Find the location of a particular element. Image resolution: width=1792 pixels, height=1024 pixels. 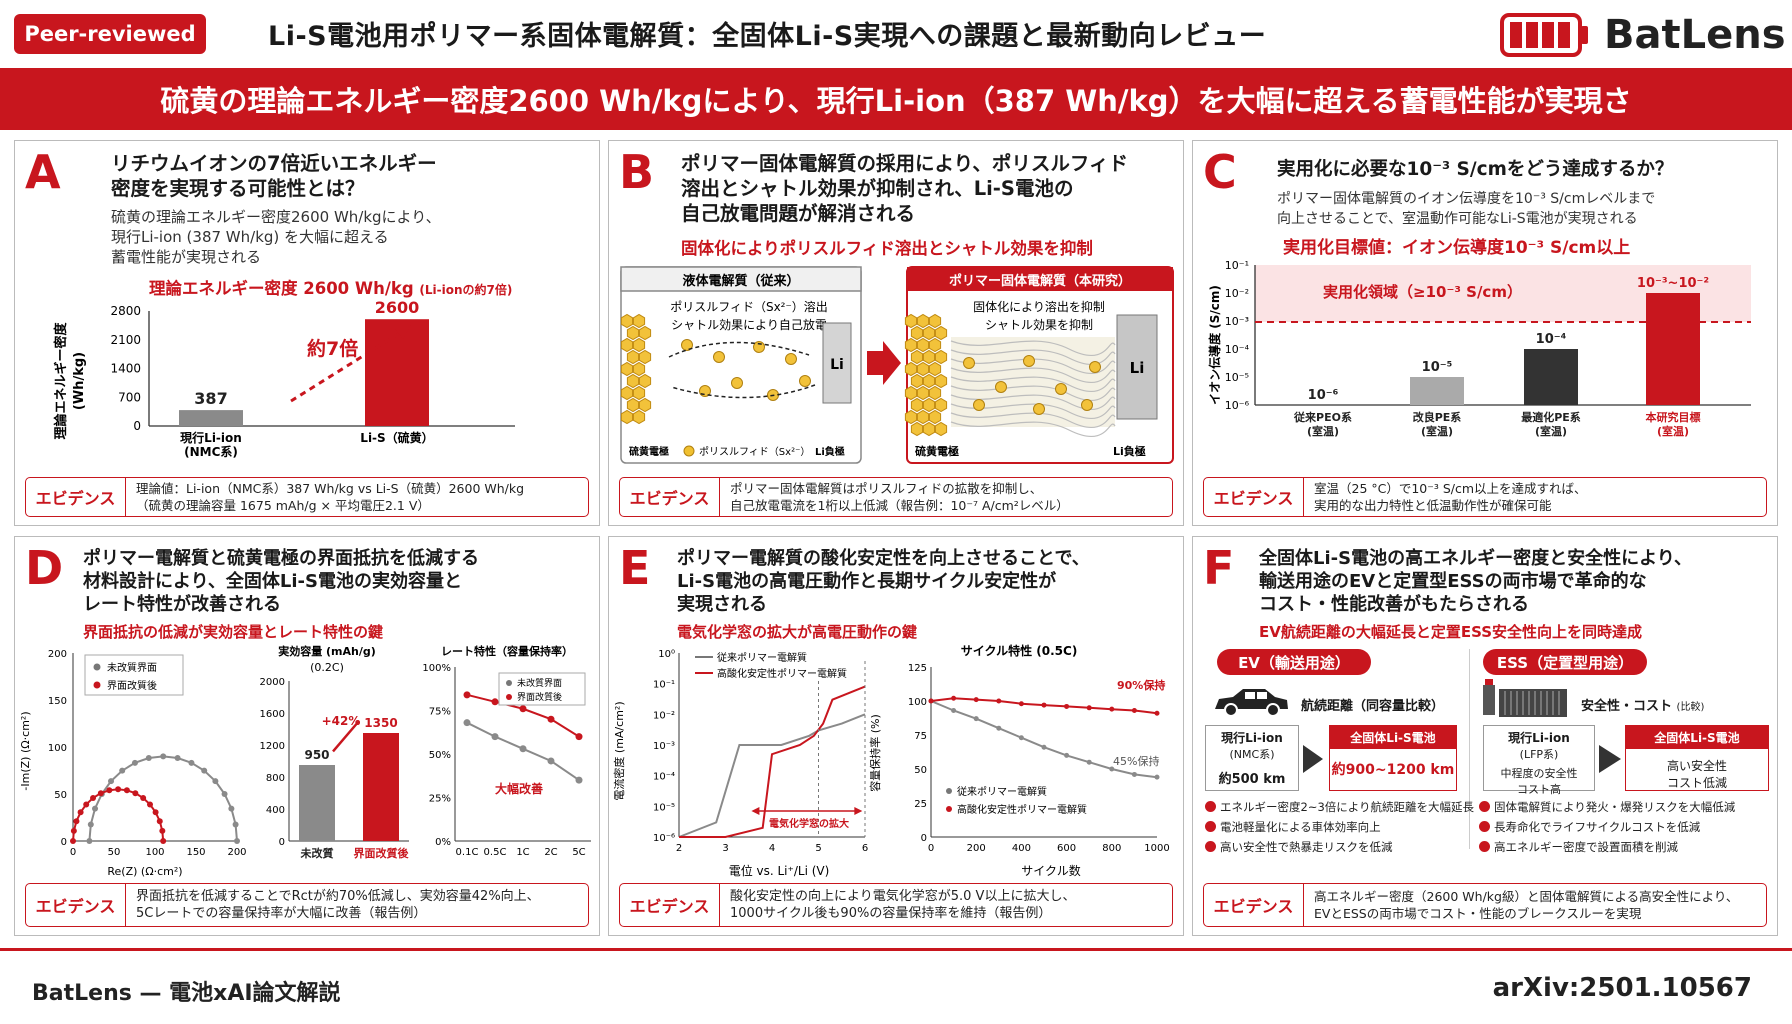

benefit-item: エネルギー密度2~3倍により航続距離を大幅延長 is located at coordinates (1339, 807).